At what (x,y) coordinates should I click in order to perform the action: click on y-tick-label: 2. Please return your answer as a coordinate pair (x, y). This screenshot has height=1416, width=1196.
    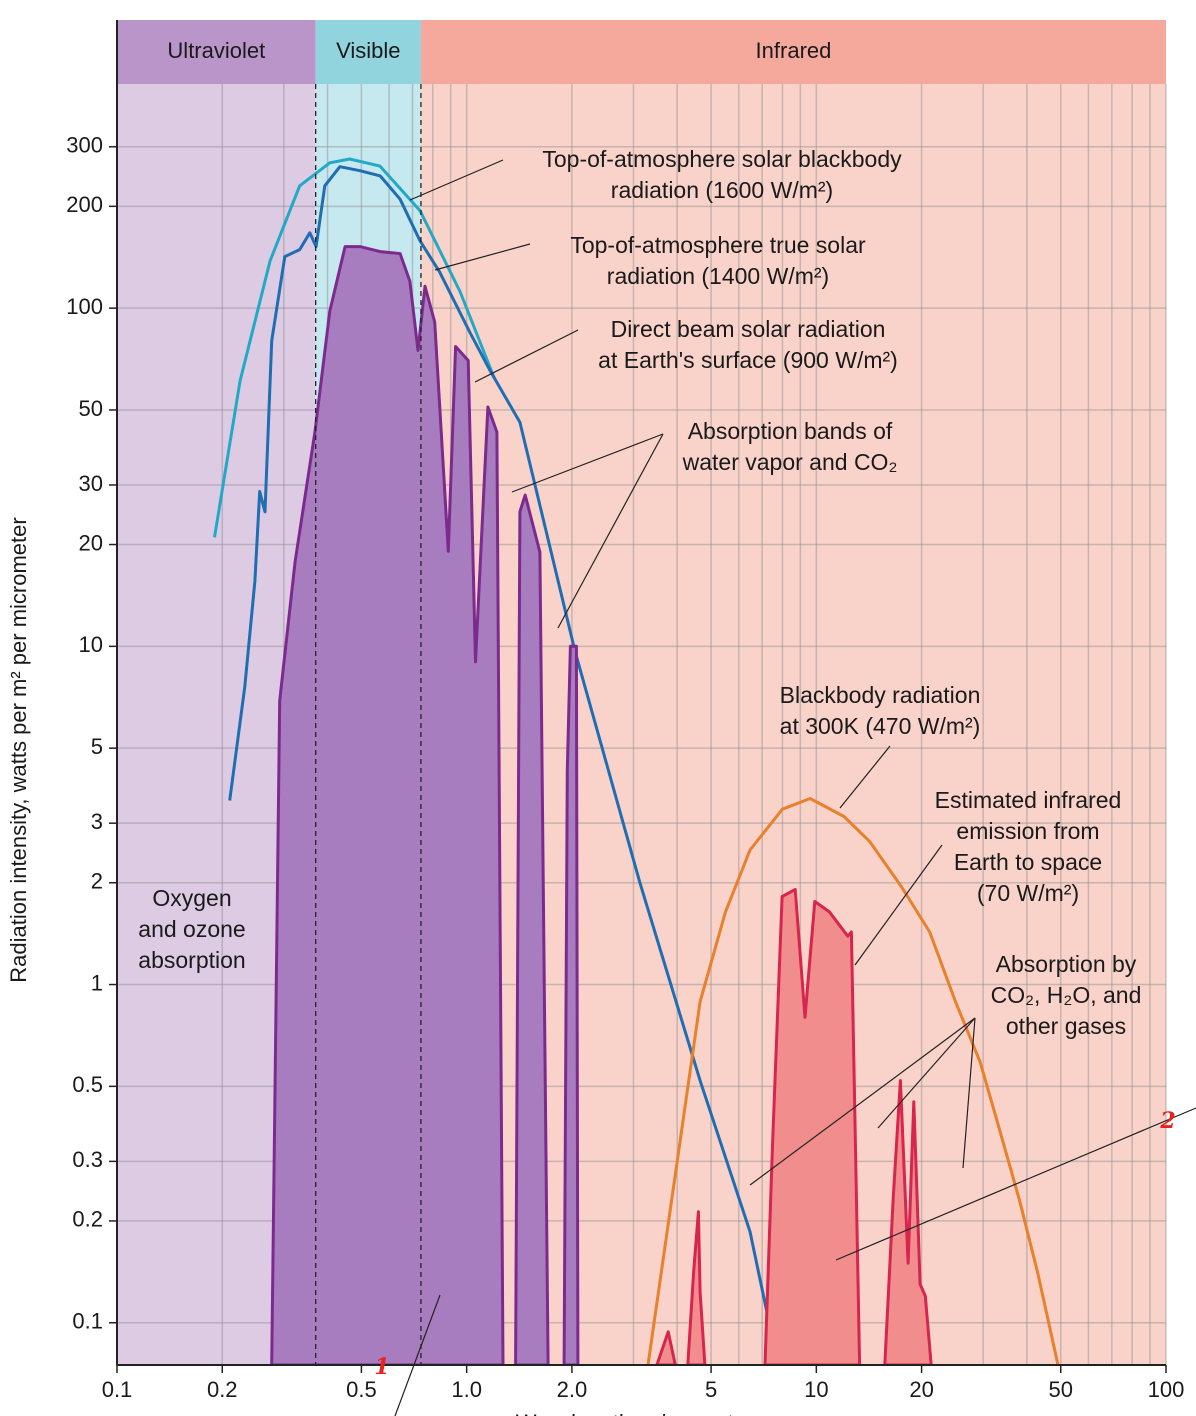
    Looking at the image, I should click on (97, 881).